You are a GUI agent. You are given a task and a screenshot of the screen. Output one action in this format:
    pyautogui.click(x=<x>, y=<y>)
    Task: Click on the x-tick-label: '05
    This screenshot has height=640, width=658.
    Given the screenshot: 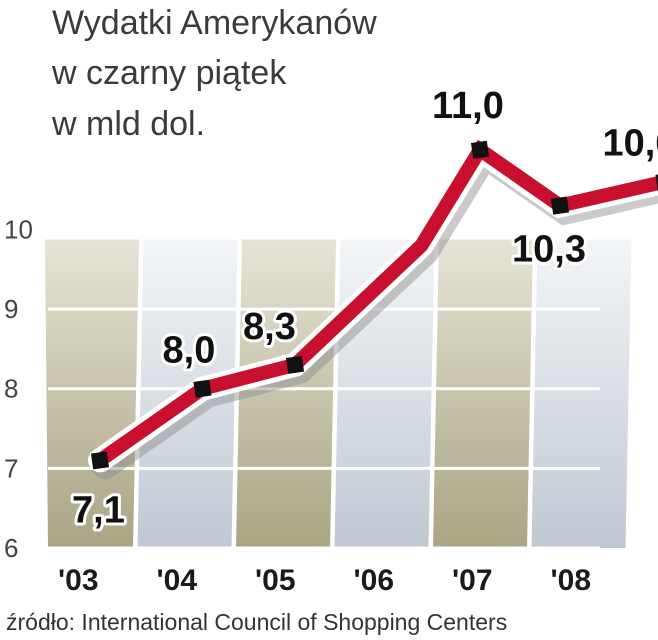 What is the action you would take?
    pyautogui.click(x=275, y=580)
    